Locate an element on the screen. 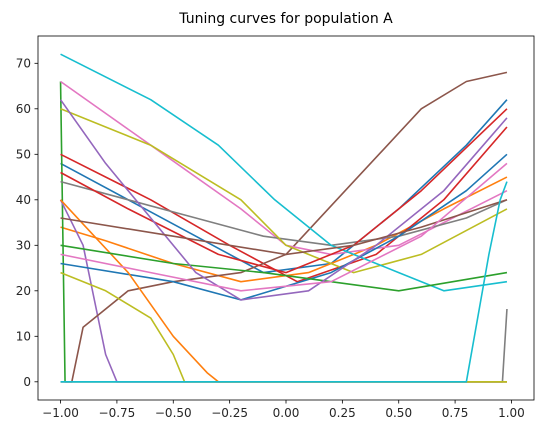 The height and width of the screenshot is (435, 543). y-tick-label: 40 is located at coordinates (23, 200).